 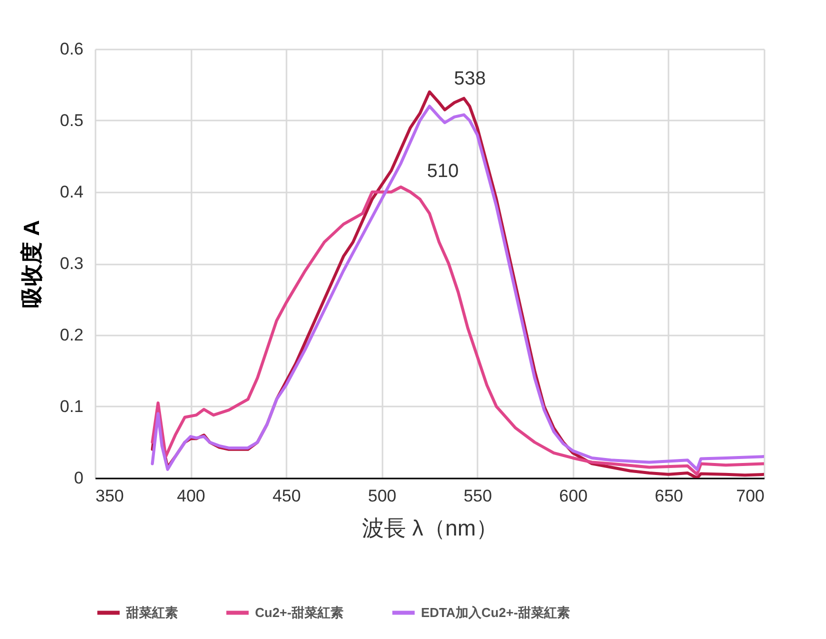 What do you see at coordinates (495, 612) in the screenshot?
I see `legend-label: EDTA加入Cu2+-甜菜紅素` at bounding box center [495, 612].